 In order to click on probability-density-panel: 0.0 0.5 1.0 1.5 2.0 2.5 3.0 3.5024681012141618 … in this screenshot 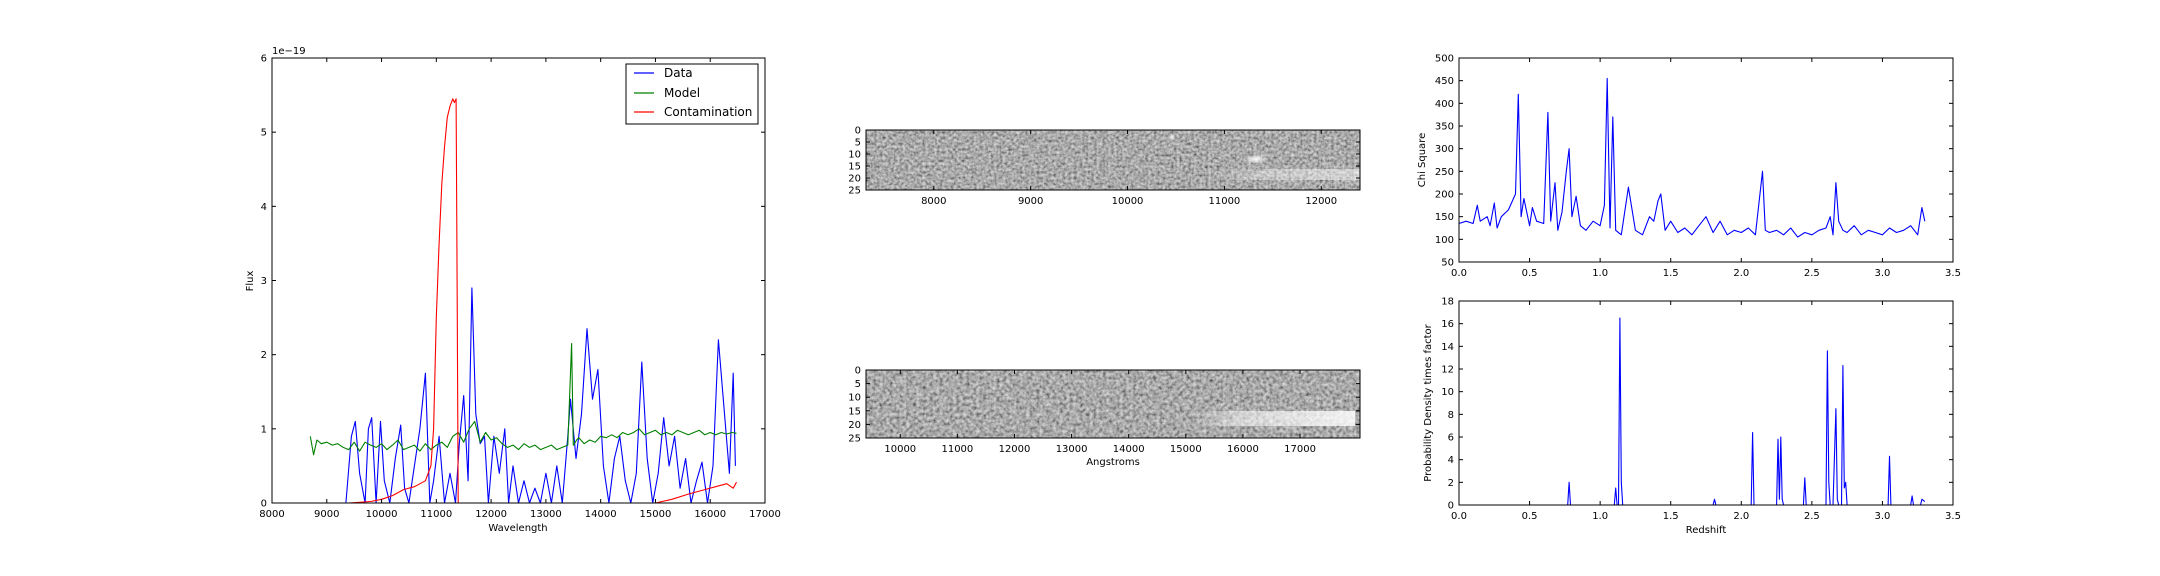, I will do `click(1692, 417)`.